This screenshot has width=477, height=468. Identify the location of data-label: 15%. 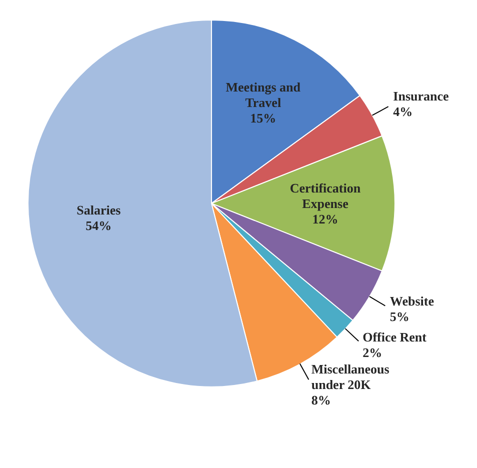
(263, 118).